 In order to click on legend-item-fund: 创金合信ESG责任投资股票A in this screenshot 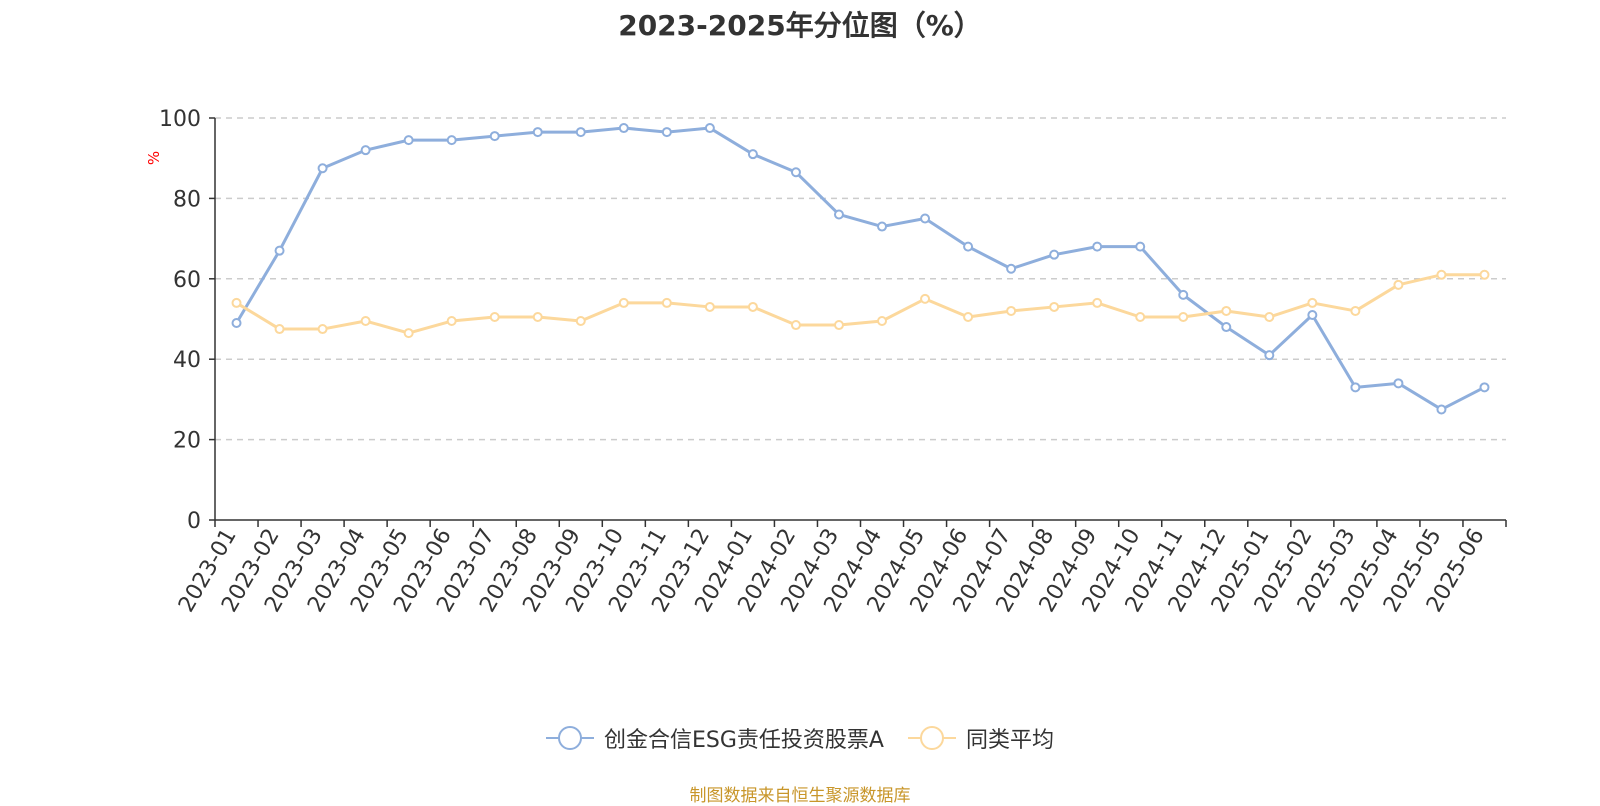, I will do `click(715, 738)`.